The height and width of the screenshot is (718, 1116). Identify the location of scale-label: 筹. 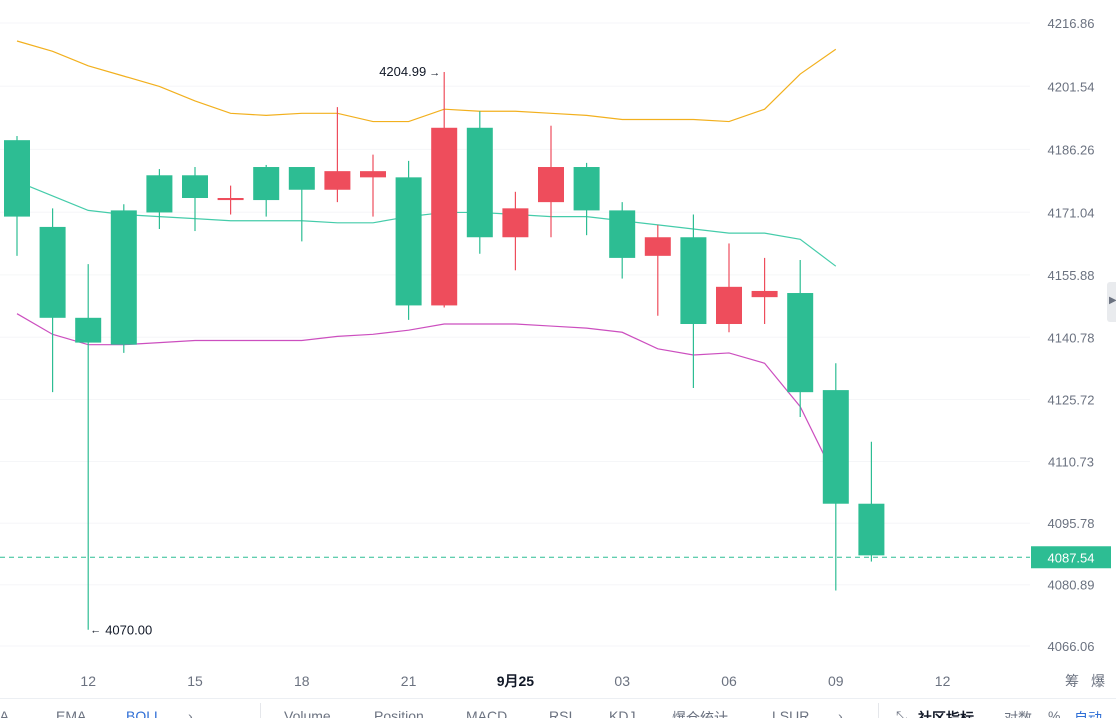
(1072, 681).